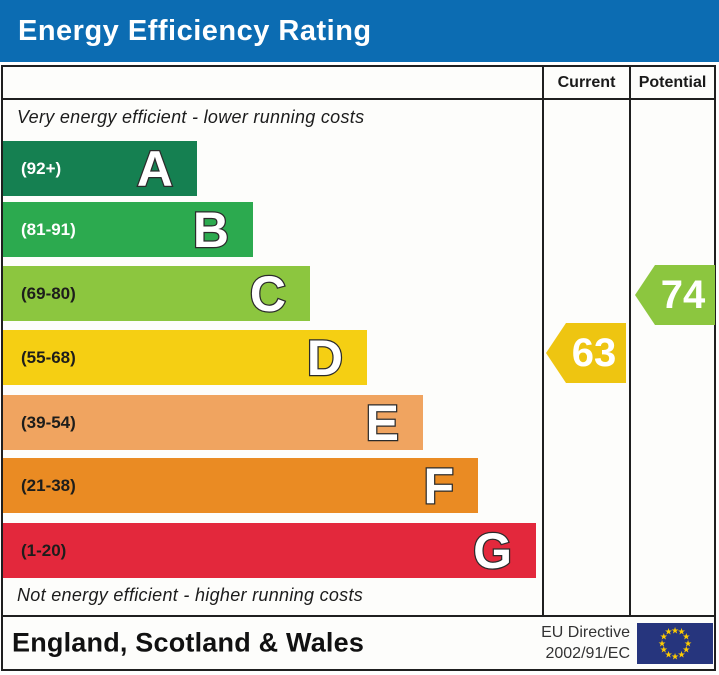  Describe the element at coordinates (41, 168) in the screenshot. I see `band-a-range: (92+)` at that location.